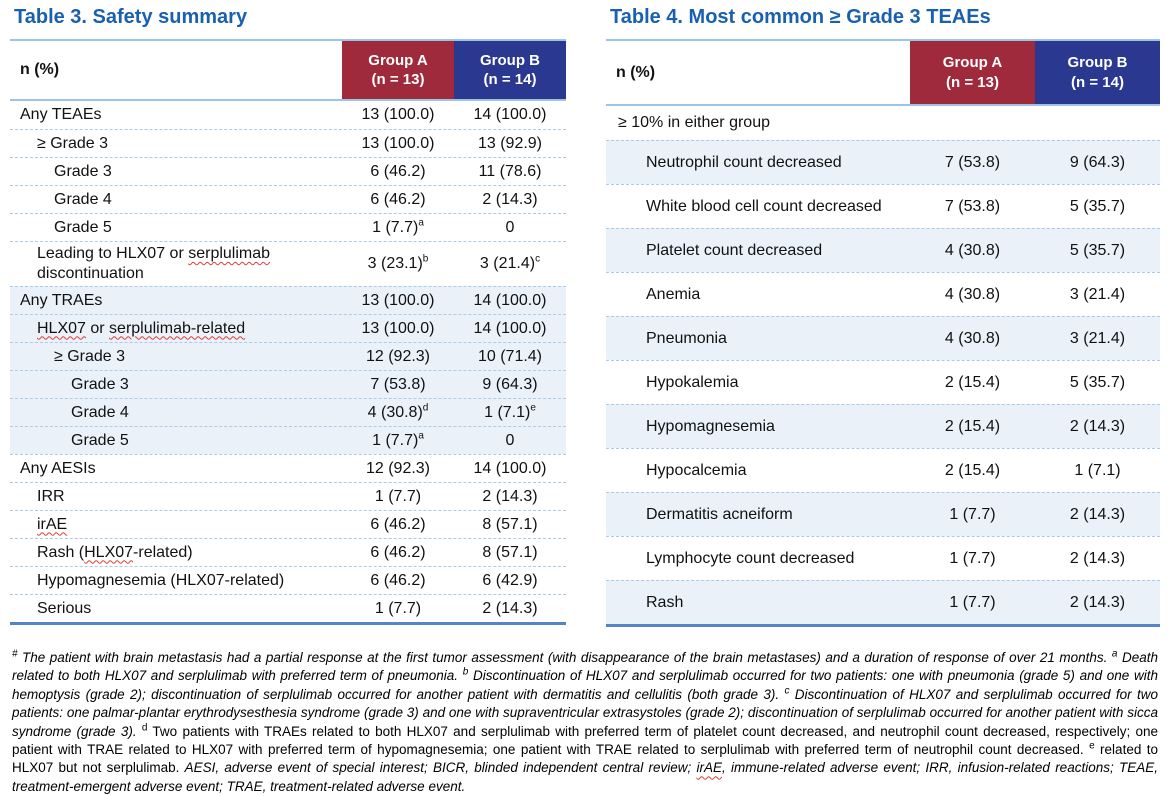 Image resolution: width=1170 pixels, height=796 pixels. I want to click on table-row: Grade 4 4 (30.8)d 1 (7.1)e, so click(288, 412).